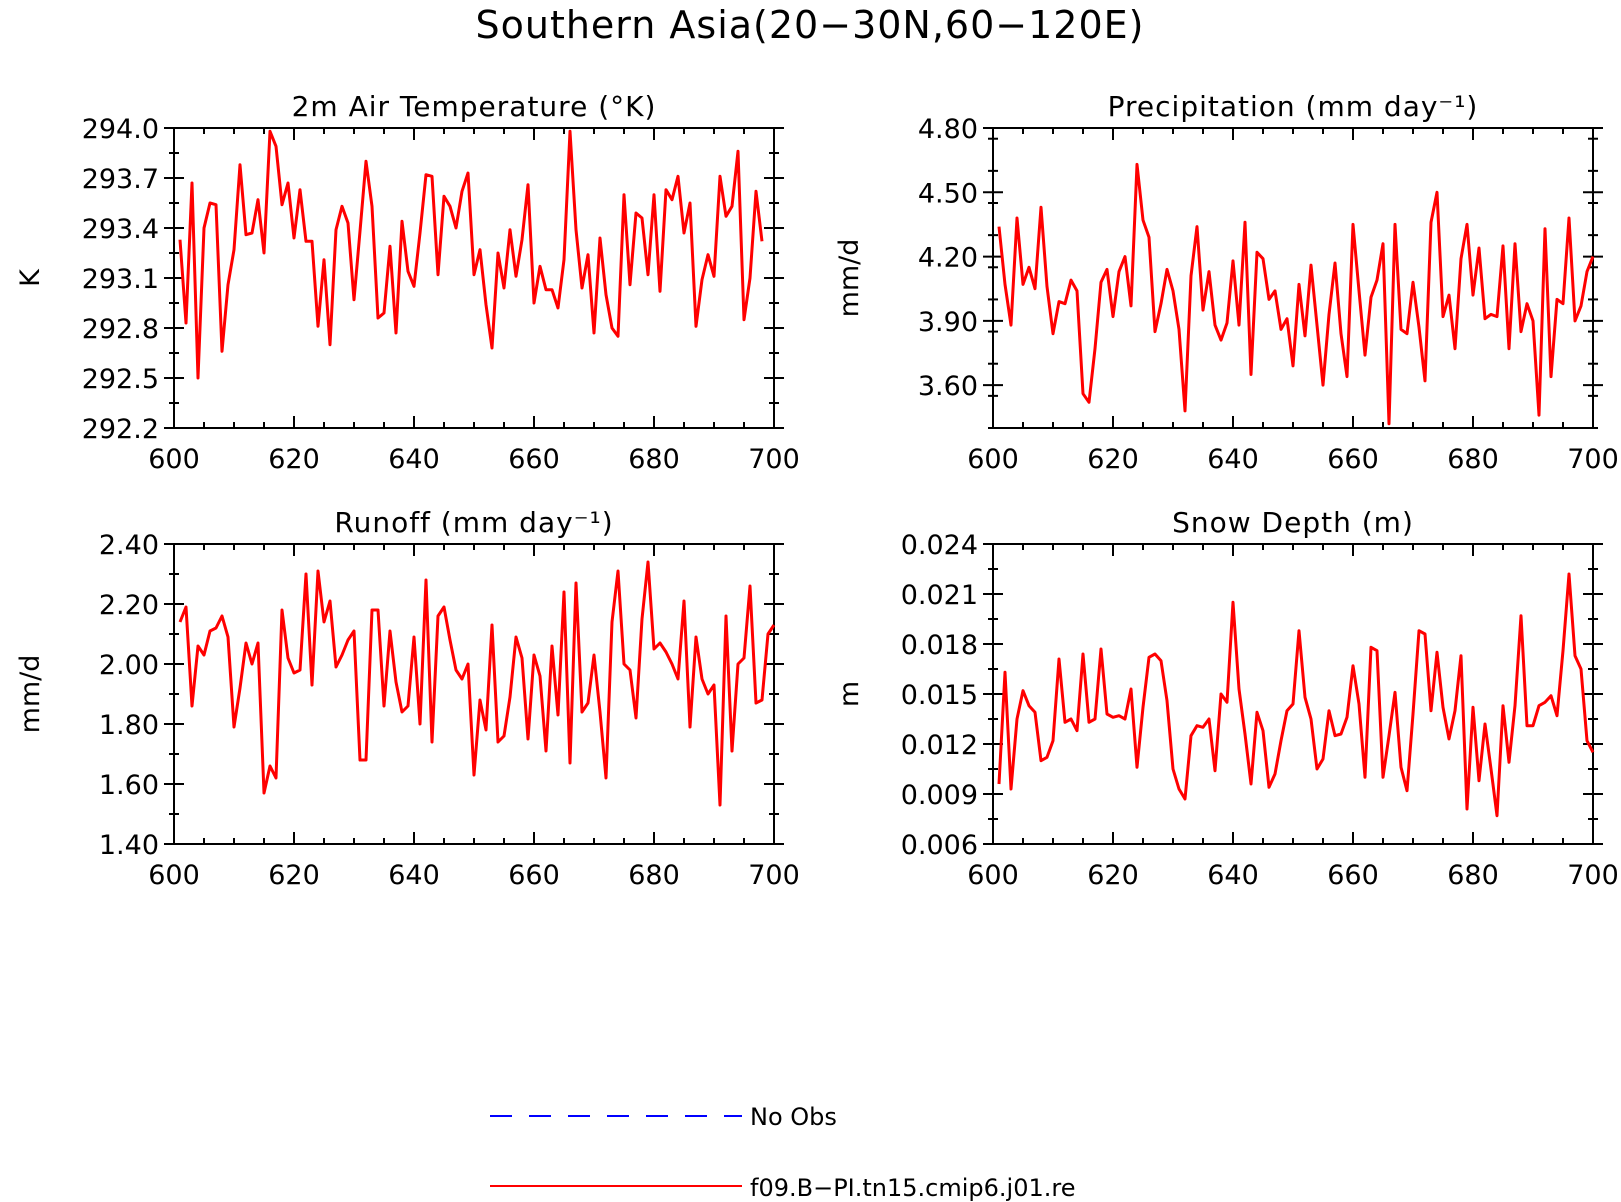  What do you see at coordinates (120, 429) in the screenshot?
I see `y-tick-label: 292.2` at bounding box center [120, 429].